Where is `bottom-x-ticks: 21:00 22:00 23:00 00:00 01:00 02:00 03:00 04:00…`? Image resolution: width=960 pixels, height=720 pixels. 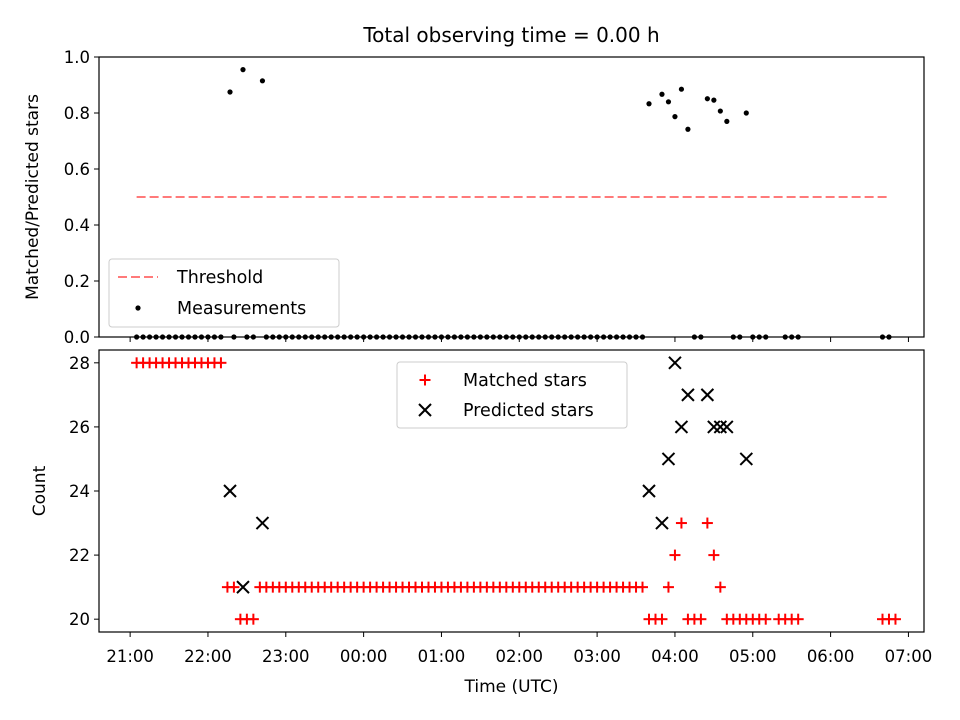 bottom-x-ticks: 21:00 22:00 23:00 00:00 01:00 02:00 03:00 04:00… is located at coordinates (519, 649).